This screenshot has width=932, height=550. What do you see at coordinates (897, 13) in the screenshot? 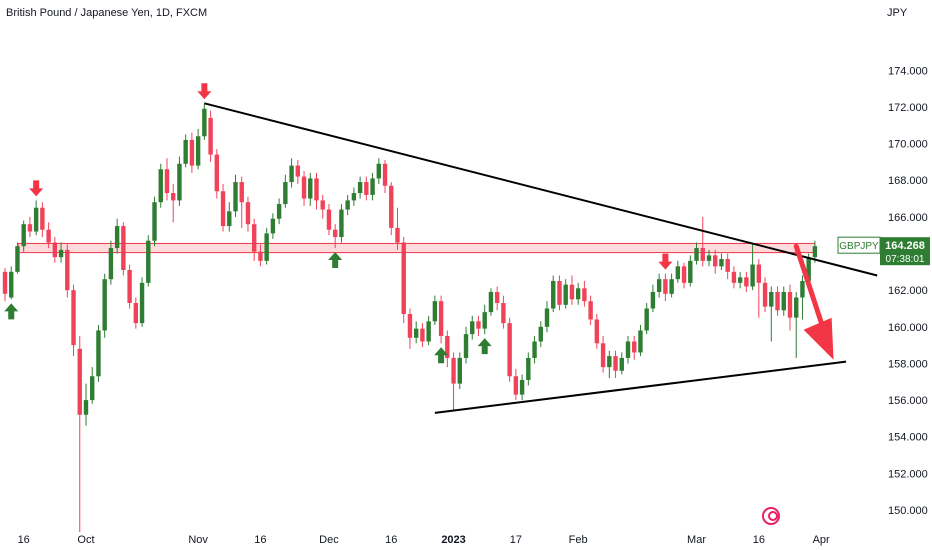
I see `currency-label: JPY` at bounding box center [897, 13].